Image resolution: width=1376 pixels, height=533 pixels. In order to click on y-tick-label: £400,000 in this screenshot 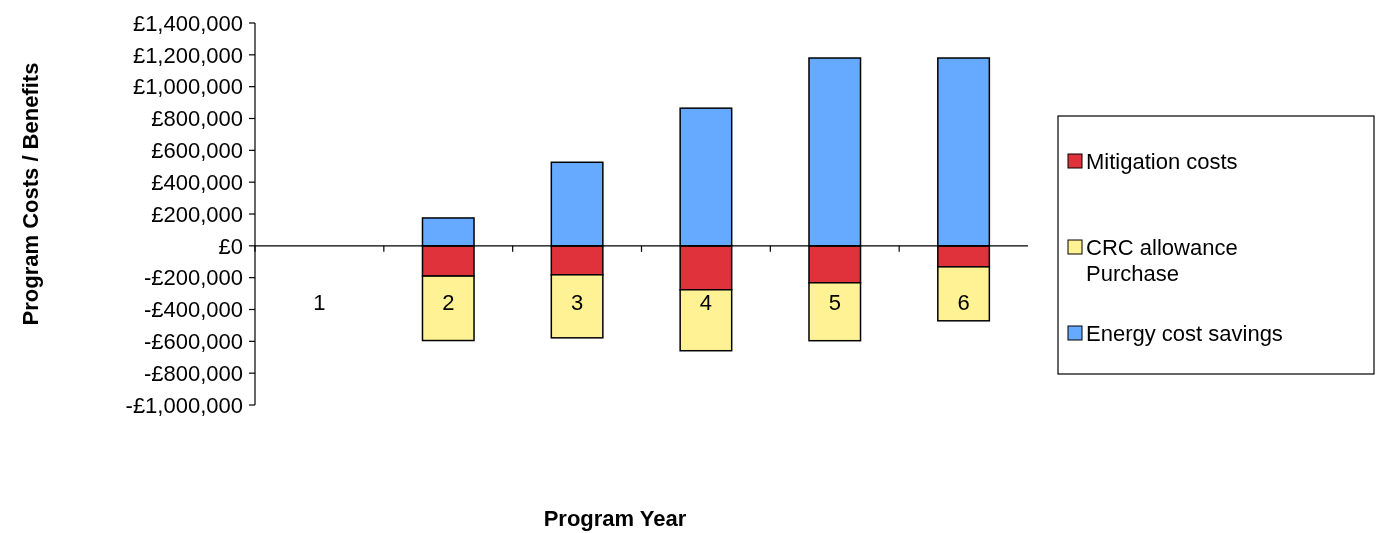, I will do `click(197, 182)`.